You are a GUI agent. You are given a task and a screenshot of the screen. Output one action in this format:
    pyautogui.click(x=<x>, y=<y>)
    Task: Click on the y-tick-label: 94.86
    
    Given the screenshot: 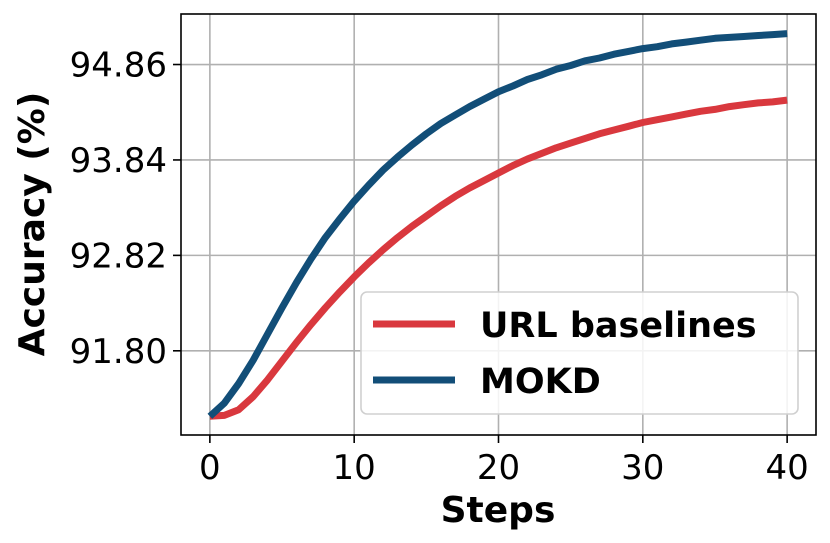 What is the action you would take?
    pyautogui.click(x=118, y=66)
    